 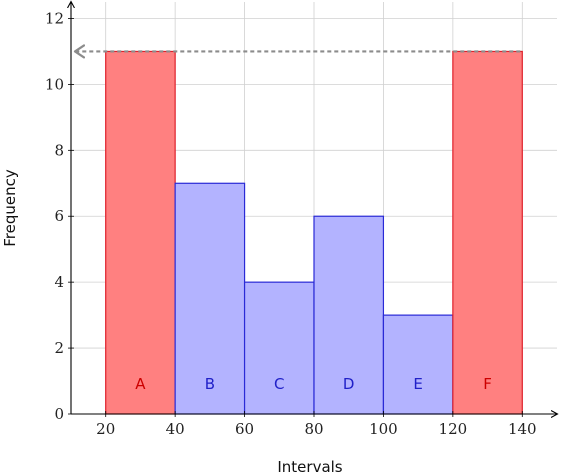 I want to click on bar-a, so click(x=140, y=232).